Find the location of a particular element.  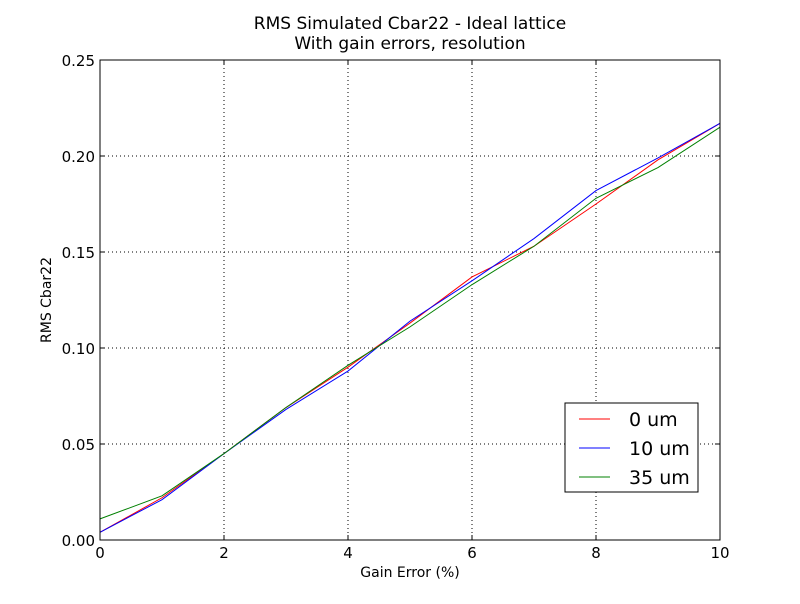

legend-label-35-um: 35 um is located at coordinates (659, 478).